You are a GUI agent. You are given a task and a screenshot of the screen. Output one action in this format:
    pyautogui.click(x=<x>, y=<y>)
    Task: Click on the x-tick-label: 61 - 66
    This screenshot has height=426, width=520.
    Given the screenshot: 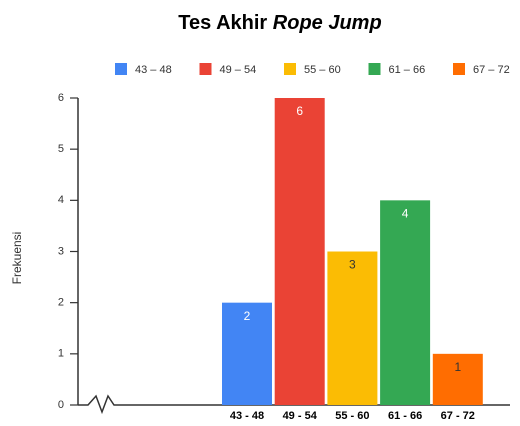 What is the action you would take?
    pyautogui.click(x=405, y=415)
    